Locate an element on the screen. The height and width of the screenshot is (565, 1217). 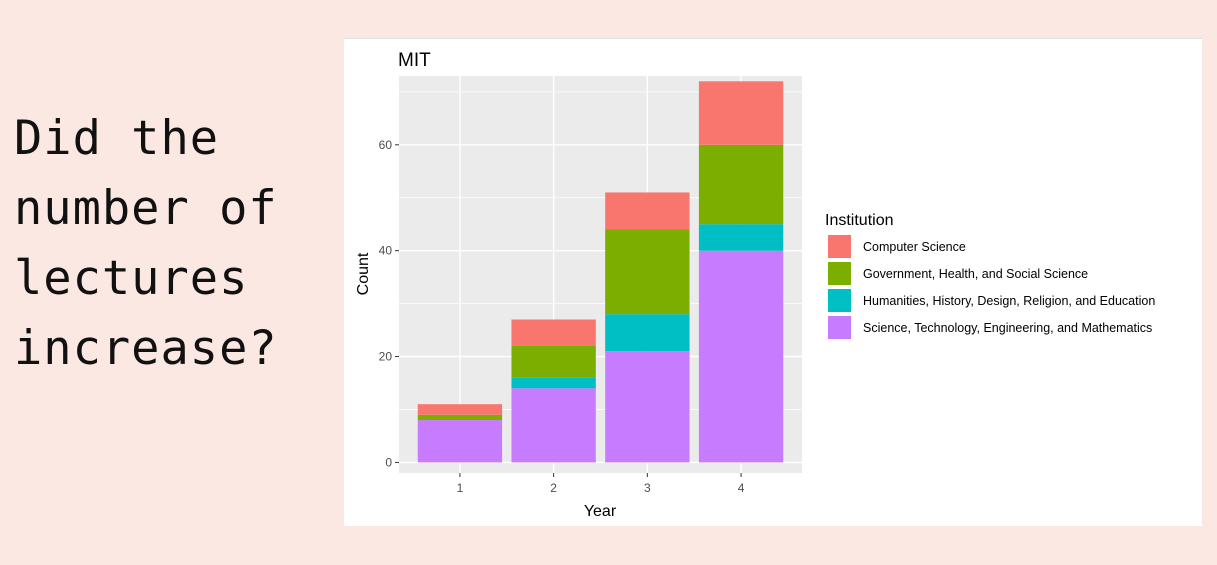
x-tick-label: 4 is located at coordinates (741, 488).